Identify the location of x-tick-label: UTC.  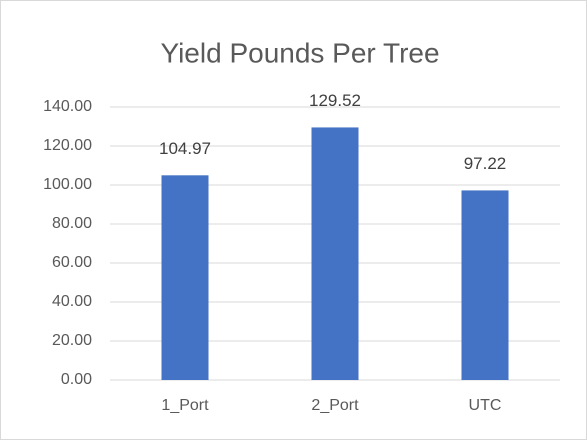
(485, 405).